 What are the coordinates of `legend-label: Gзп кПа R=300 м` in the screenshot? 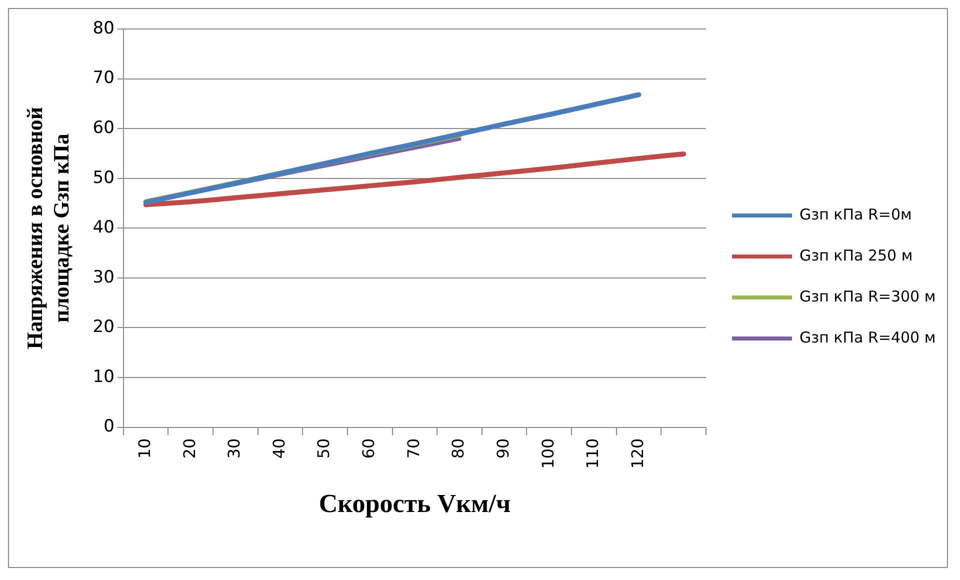 It's located at (868, 296).